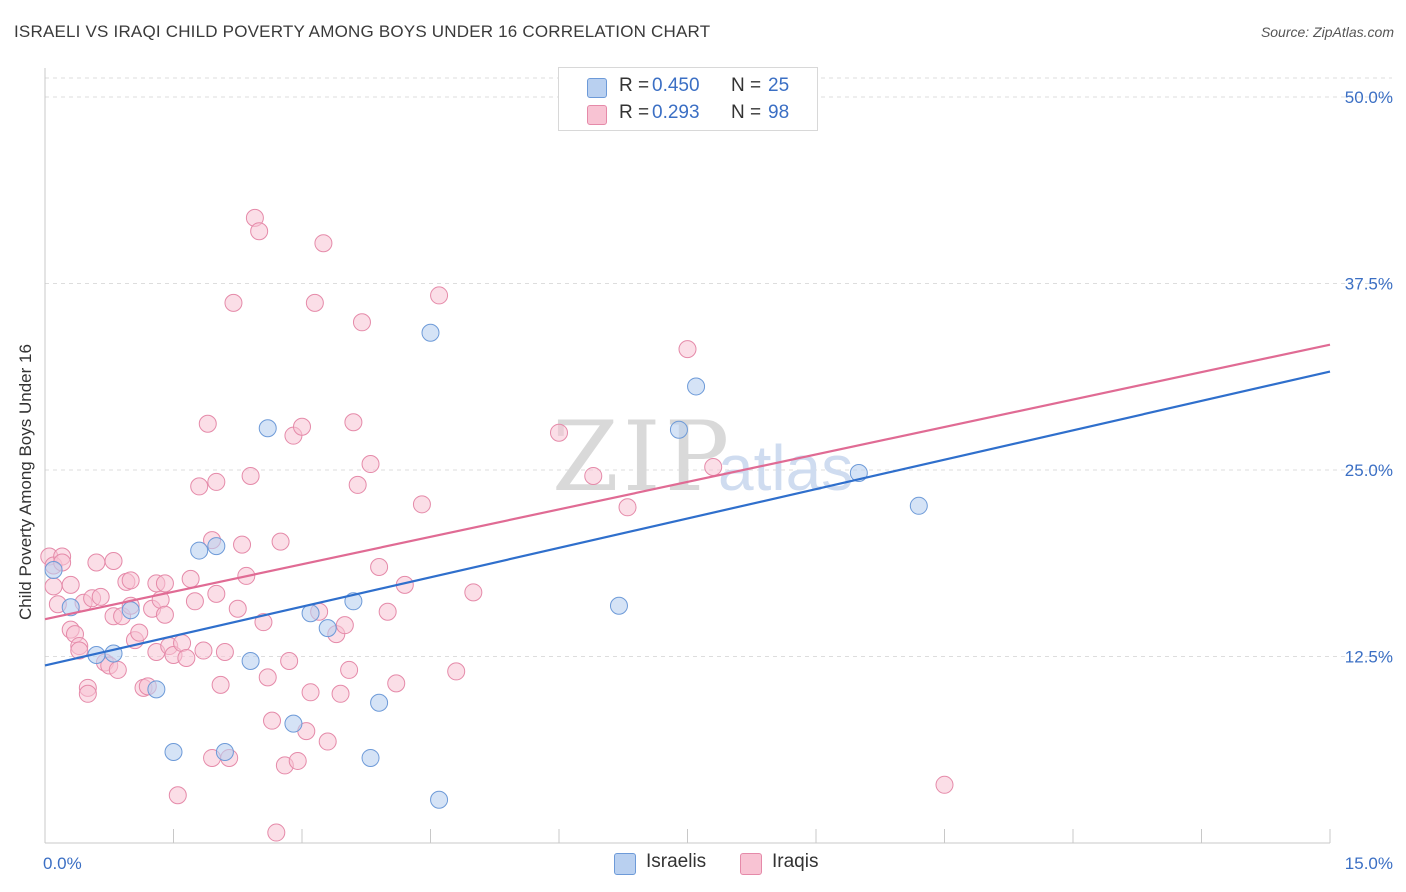  Describe the element at coordinates (676, 861) in the screenshot. I see `legend-label: Israelis` at that location.